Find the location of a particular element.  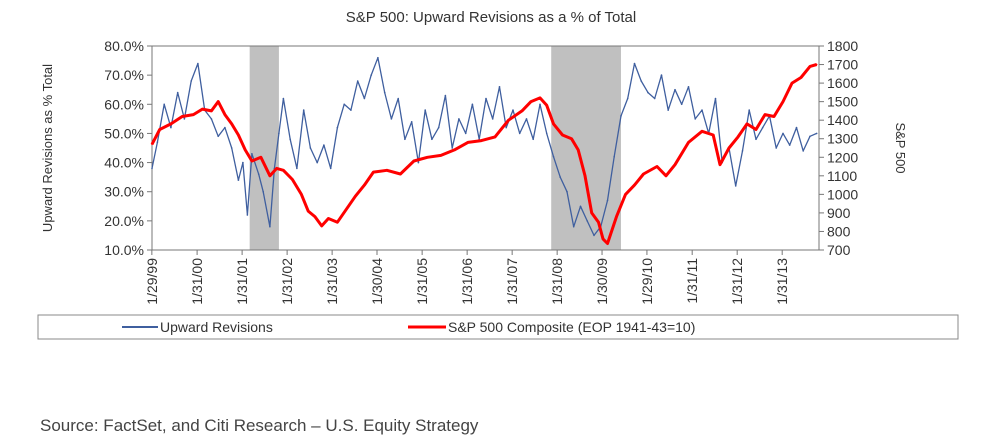

x-tick-label: 1/31/11 is located at coordinates (692, 281).